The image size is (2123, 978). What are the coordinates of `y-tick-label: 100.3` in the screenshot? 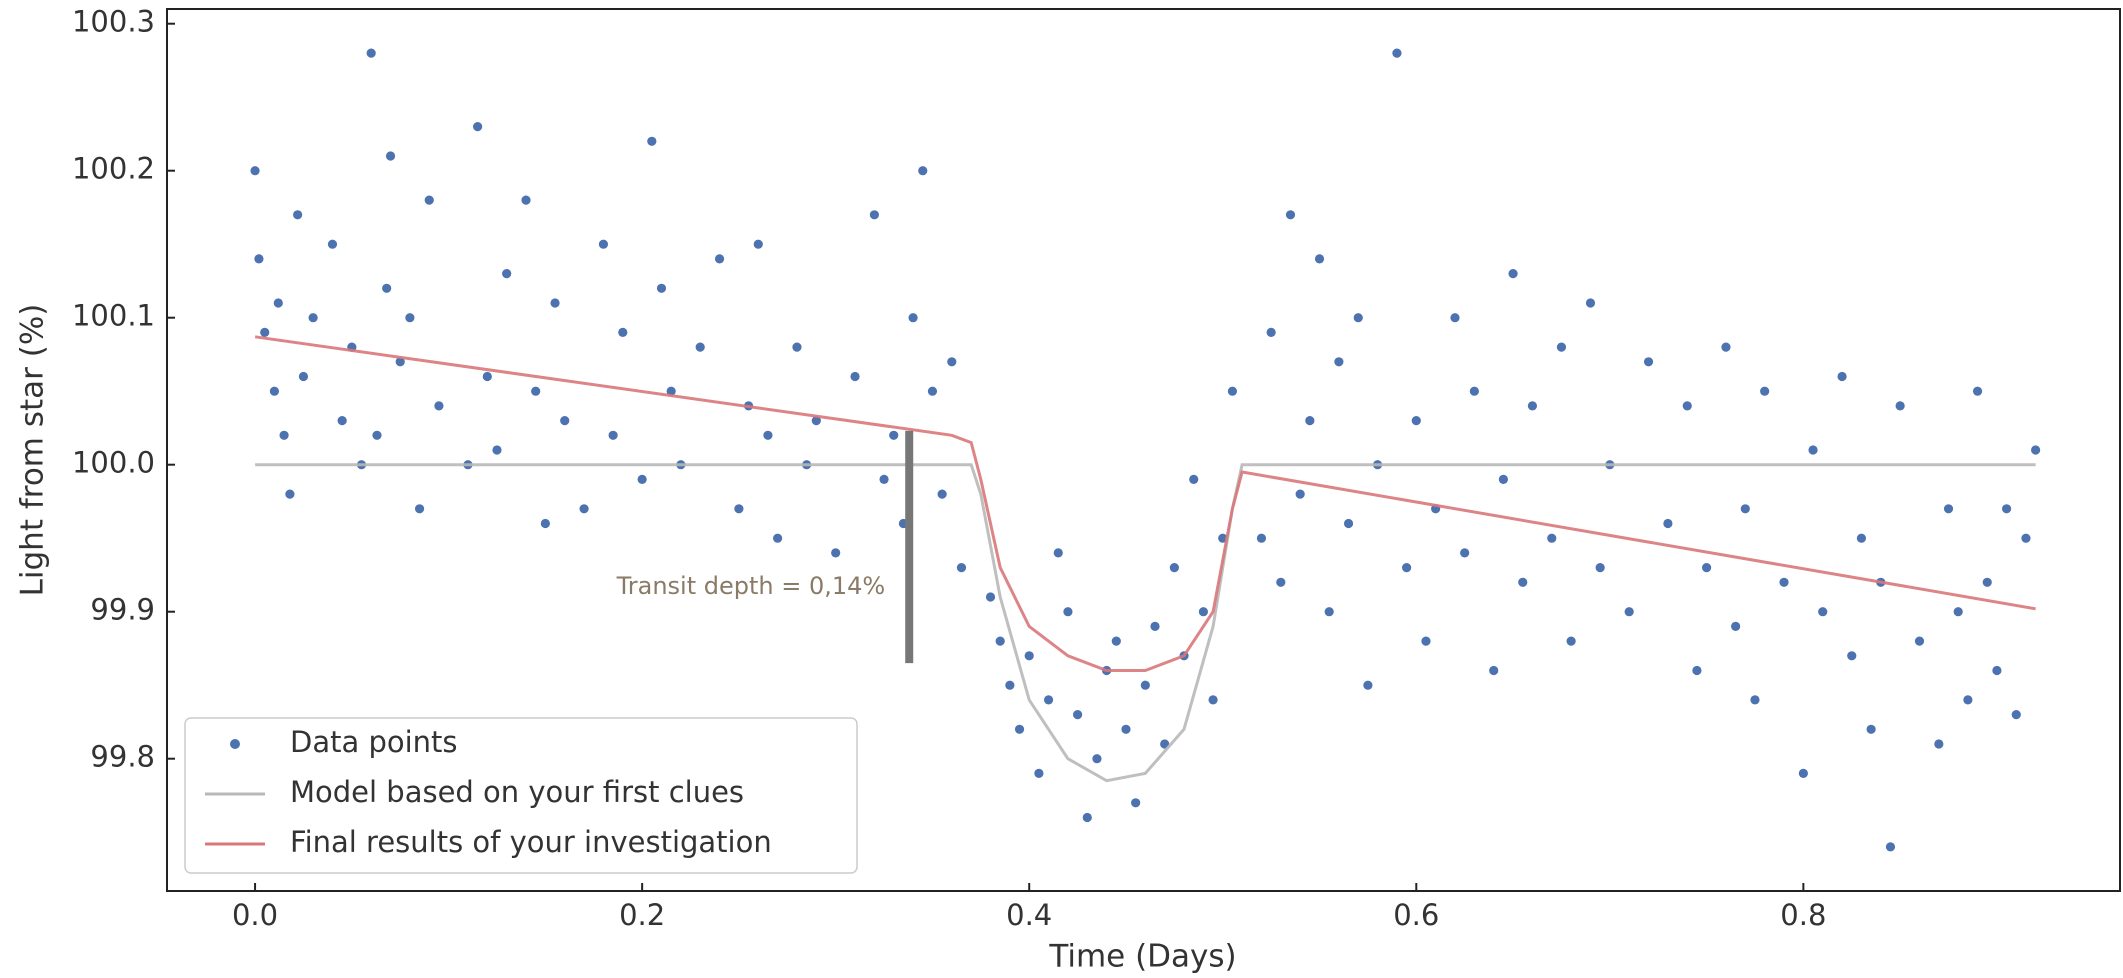 It's located at (113, 22).